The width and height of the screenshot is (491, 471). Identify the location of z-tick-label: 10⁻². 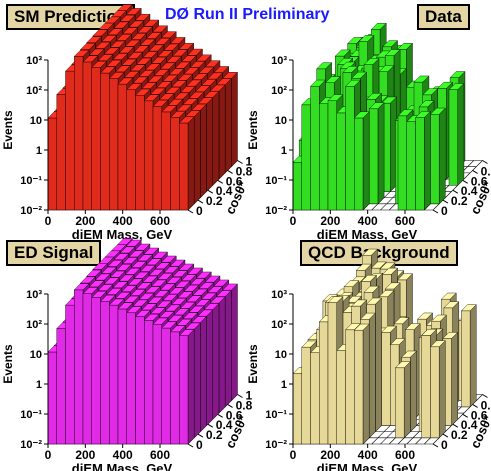
(276, 445).